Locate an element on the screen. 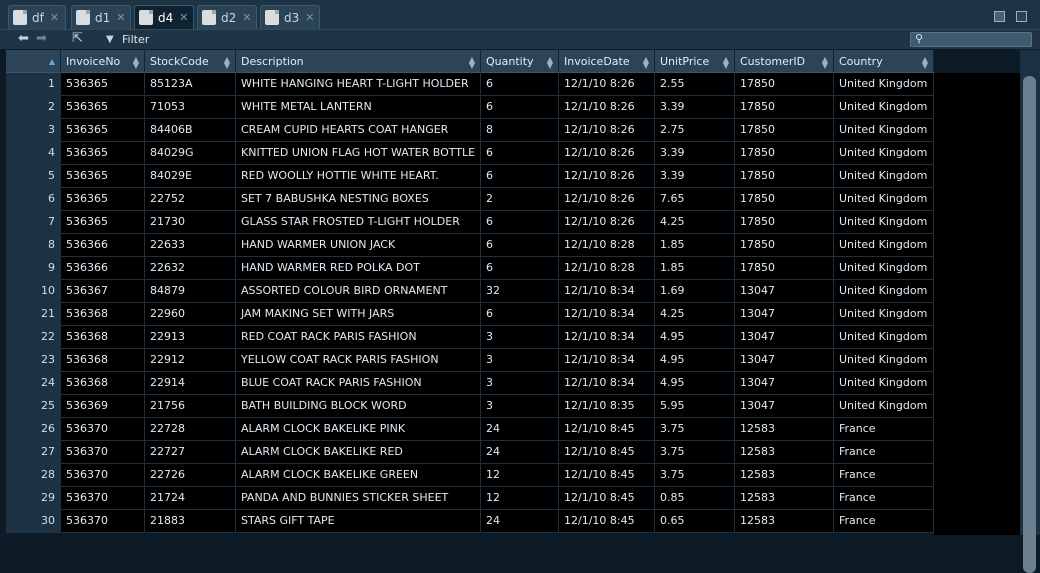 This screenshot has width=1040, height=573. column-header-unitprice: UnitPrice ▲ ▼ is located at coordinates (695, 61).